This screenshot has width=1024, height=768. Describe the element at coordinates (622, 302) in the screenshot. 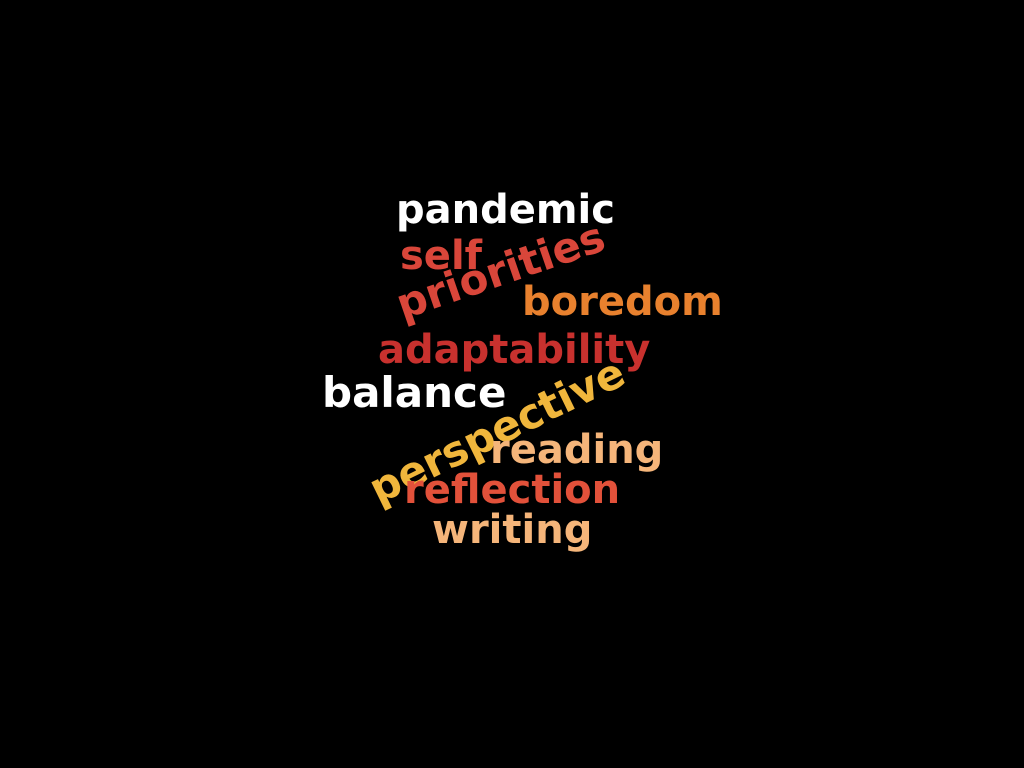

I see `word-boredom: boredom` at that location.